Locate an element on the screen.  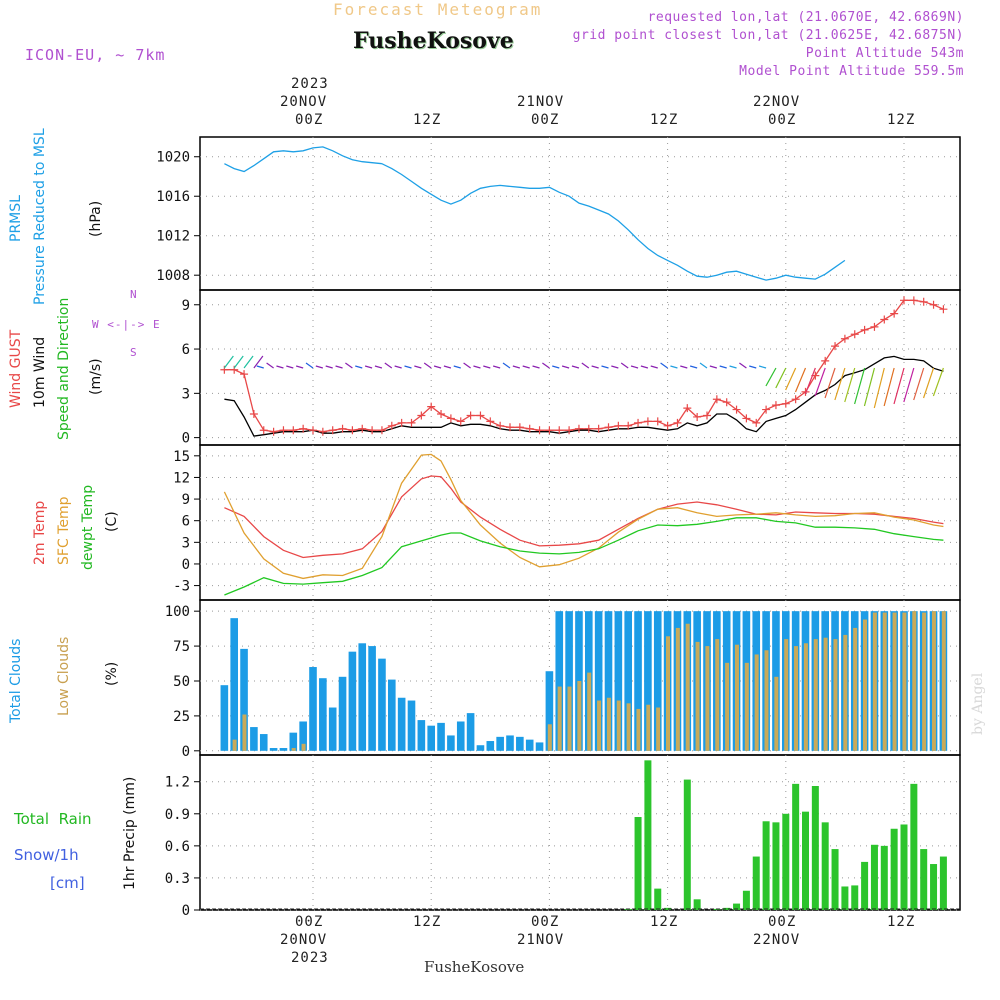
y-tick-label: 1020 is located at coordinates (173, 158).